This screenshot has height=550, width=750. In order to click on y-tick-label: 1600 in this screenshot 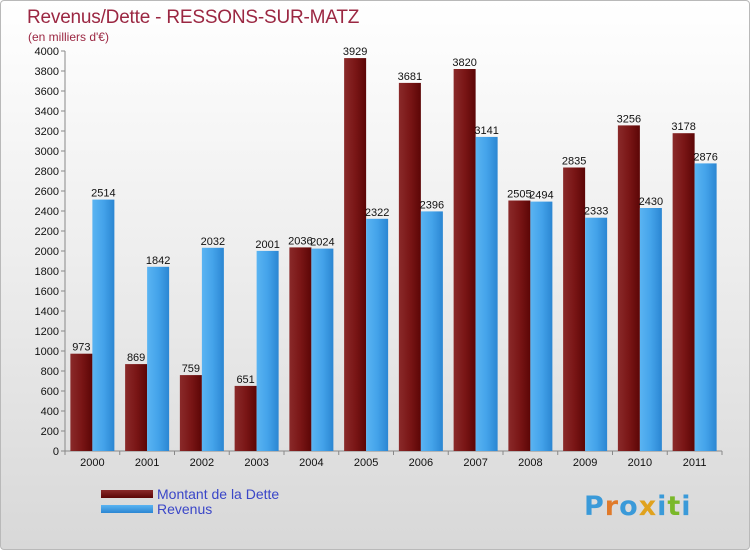, I will do `click(47, 292)`.